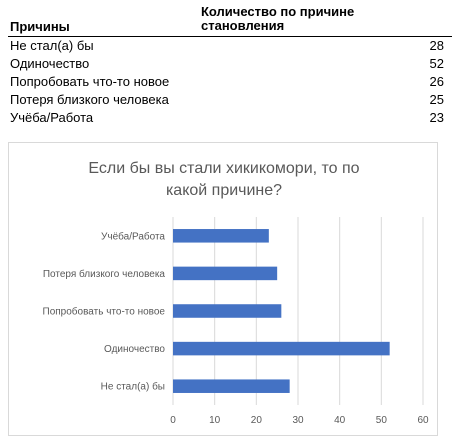 Image resolution: width=456 pixels, height=445 pixels. Describe the element at coordinates (50, 63) in the screenshot. I see `row-reason: Одиночество` at that location.